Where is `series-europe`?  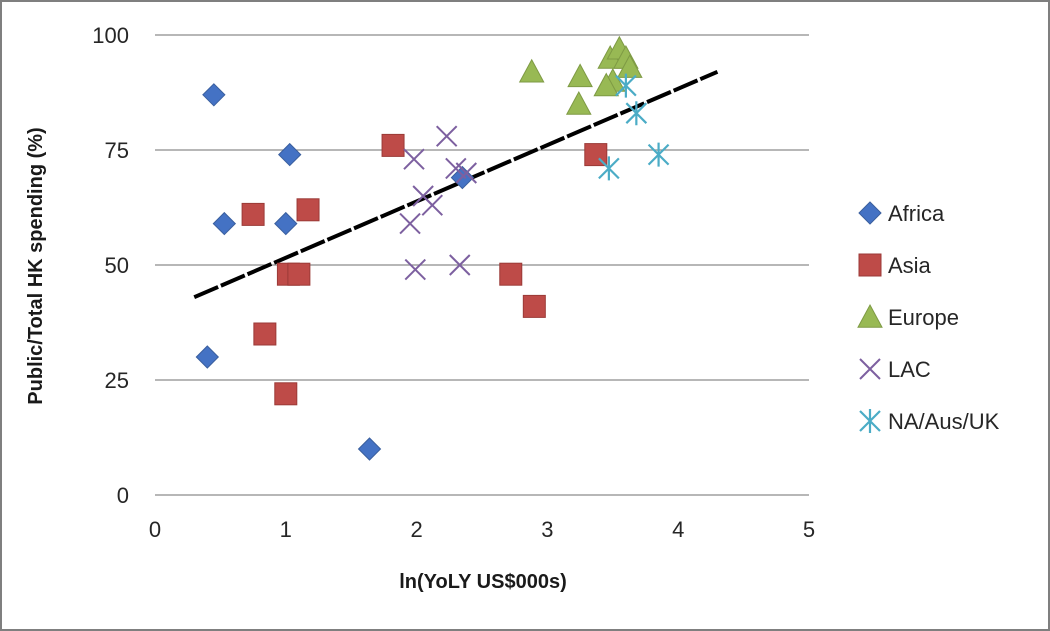 series-europe is located at coordinates (580, 75).